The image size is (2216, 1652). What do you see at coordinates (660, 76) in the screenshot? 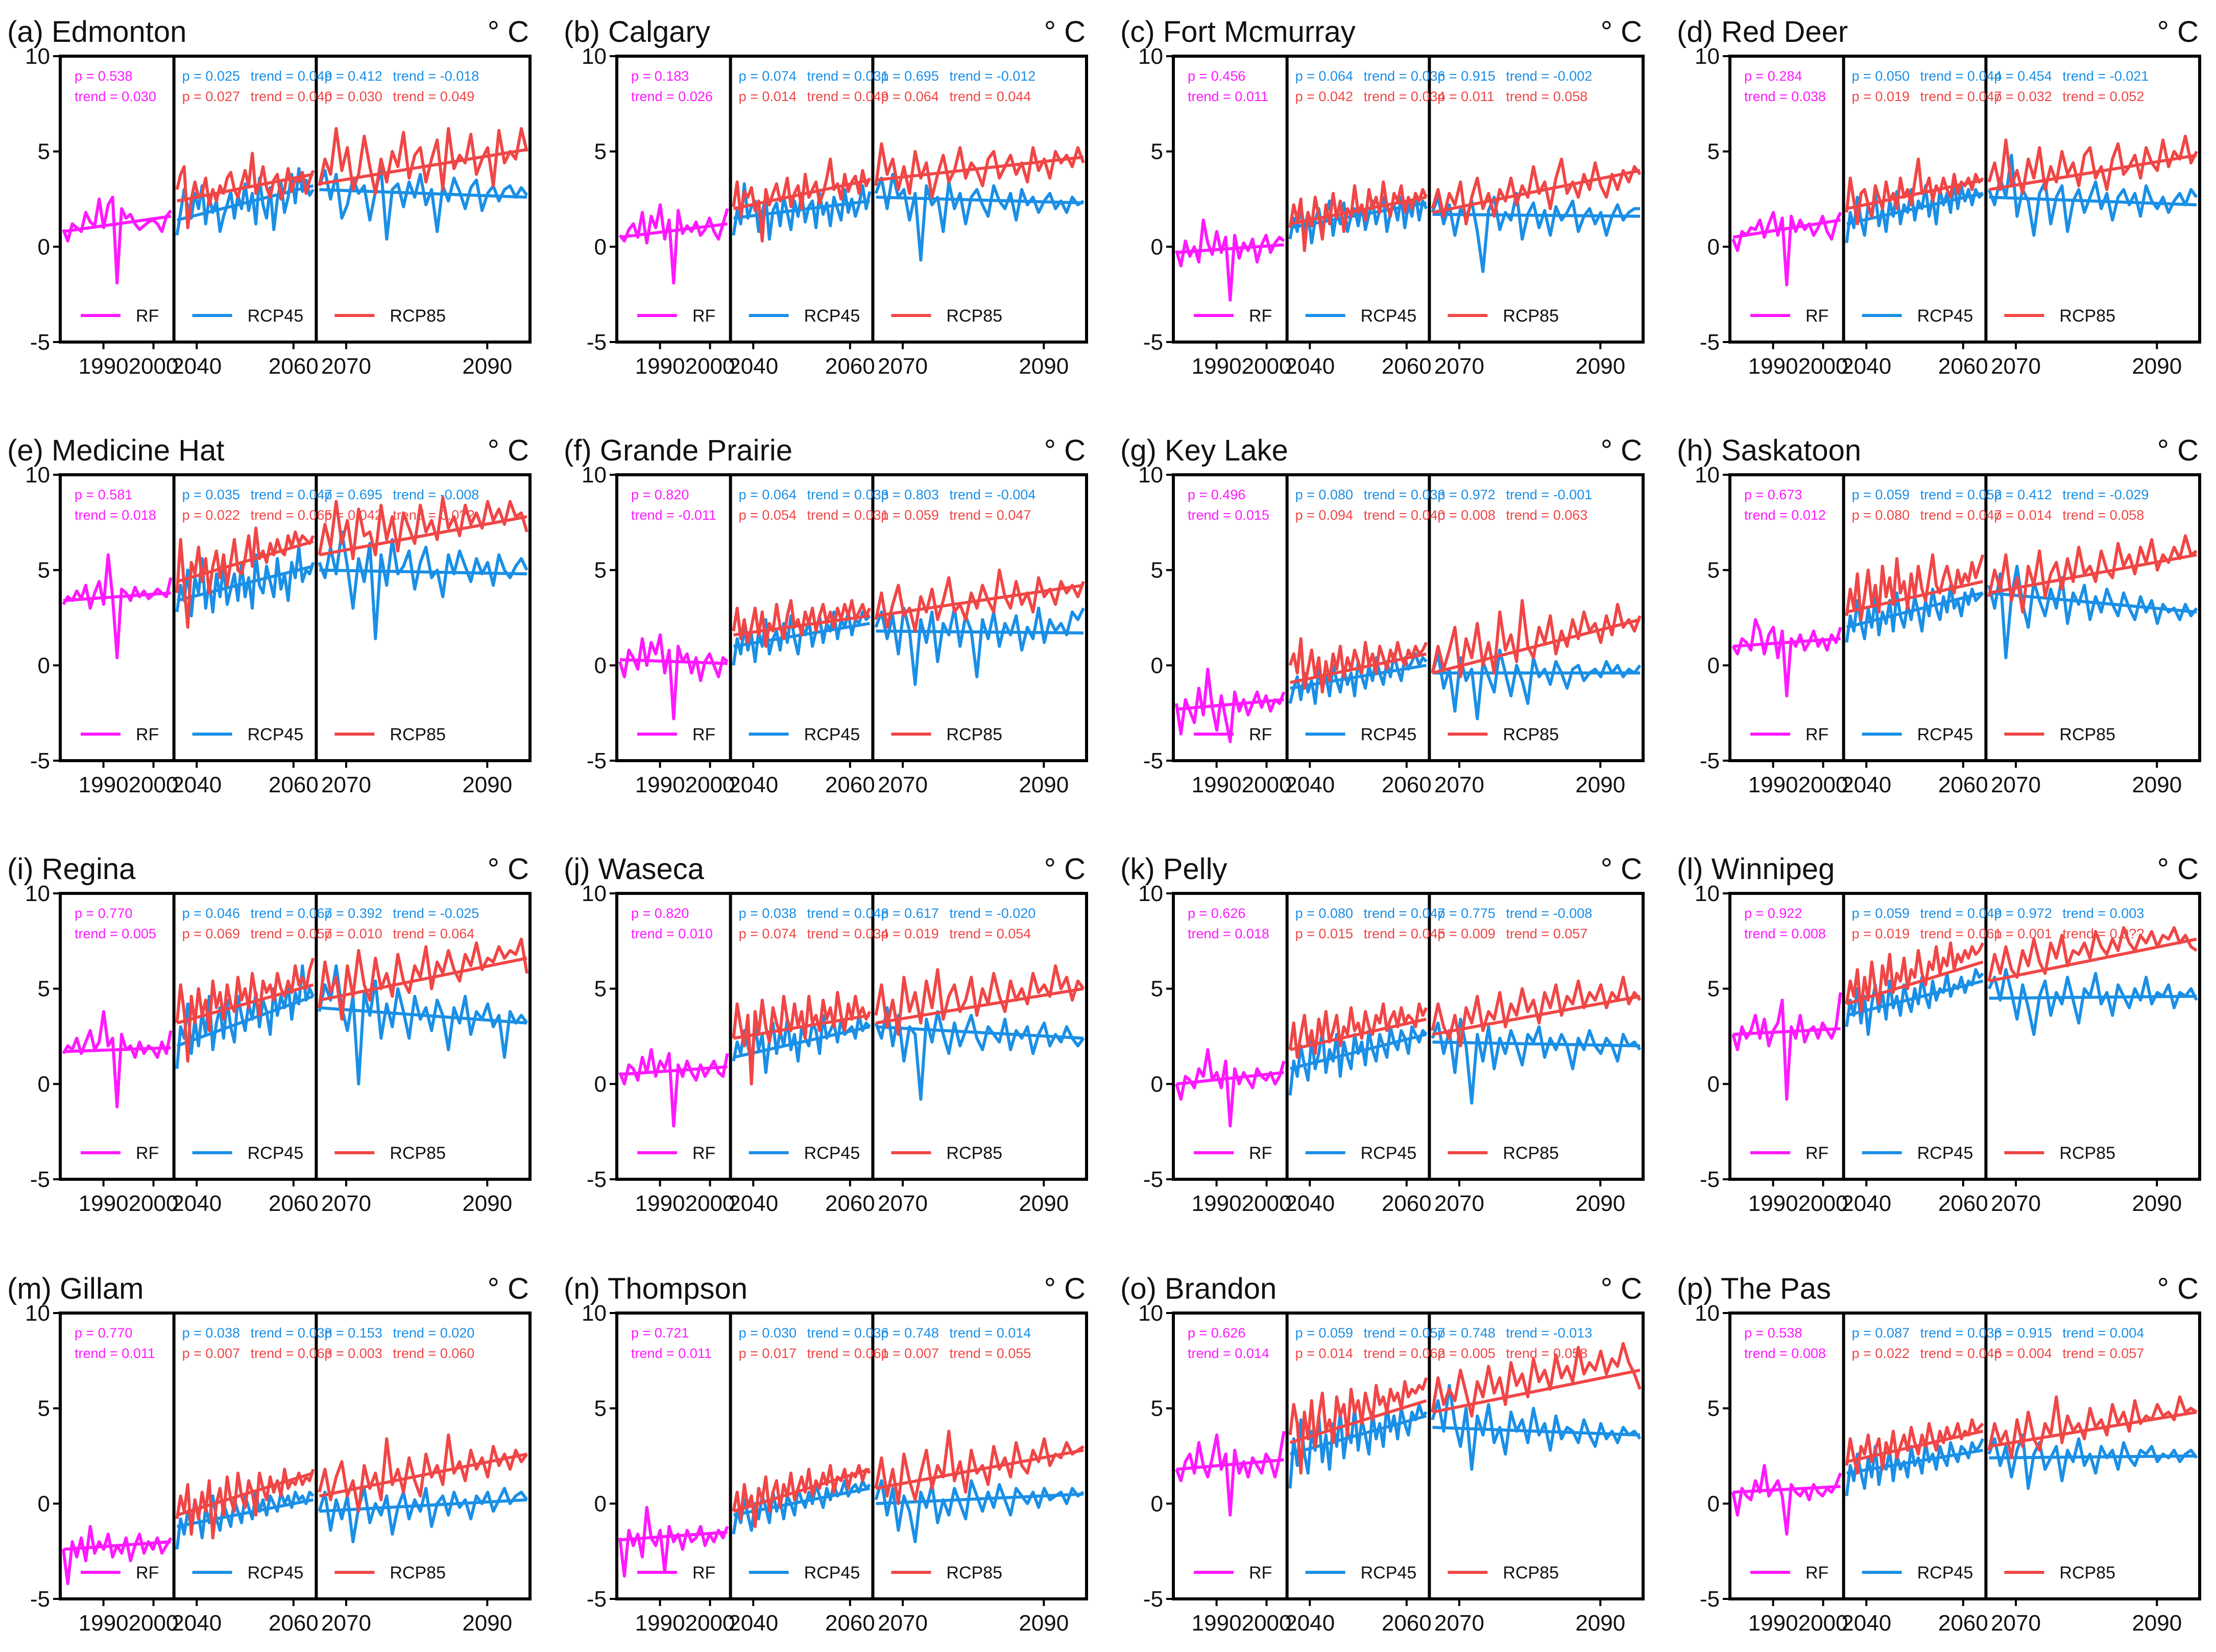
I see `stat-p: p = 0.183` at bounding box center [660, 76].